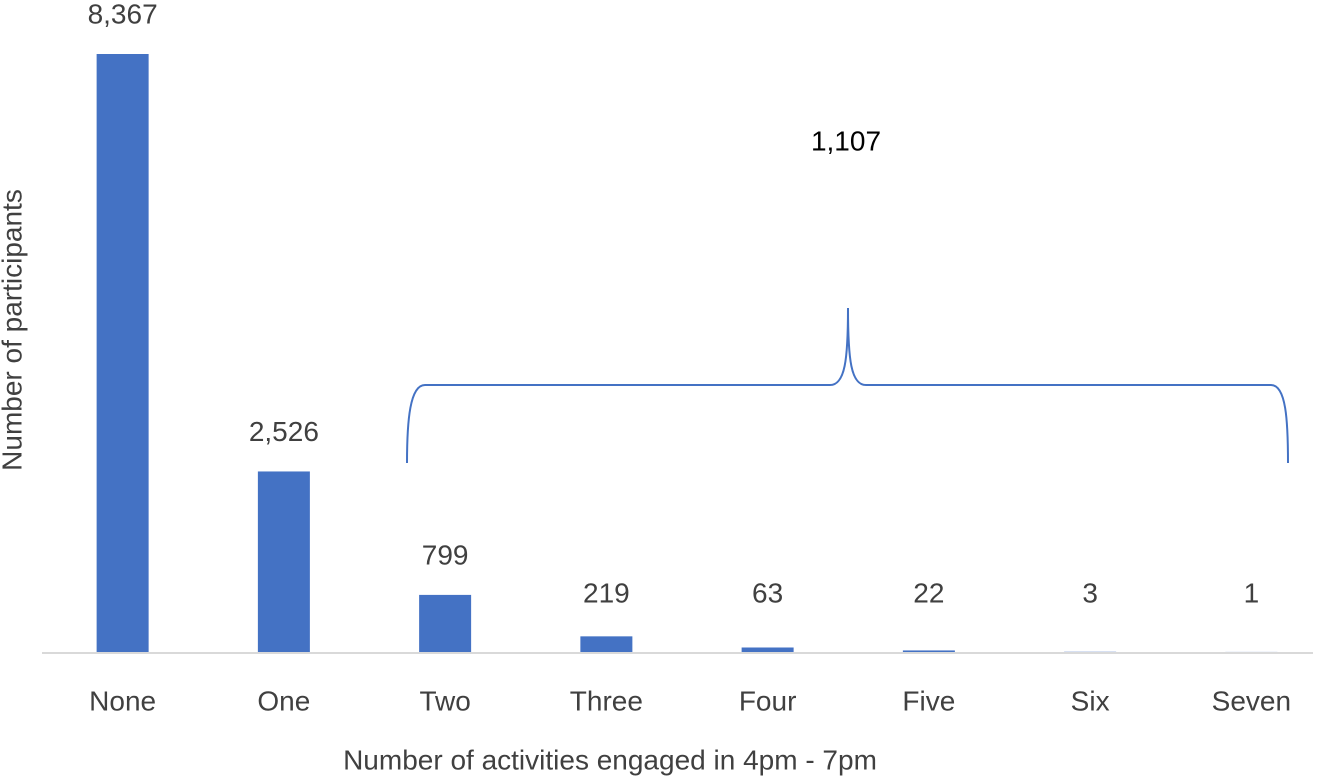  Describe the element at coordinates (767, 592) in the screenshot. I see `data-label: 63` at that location.